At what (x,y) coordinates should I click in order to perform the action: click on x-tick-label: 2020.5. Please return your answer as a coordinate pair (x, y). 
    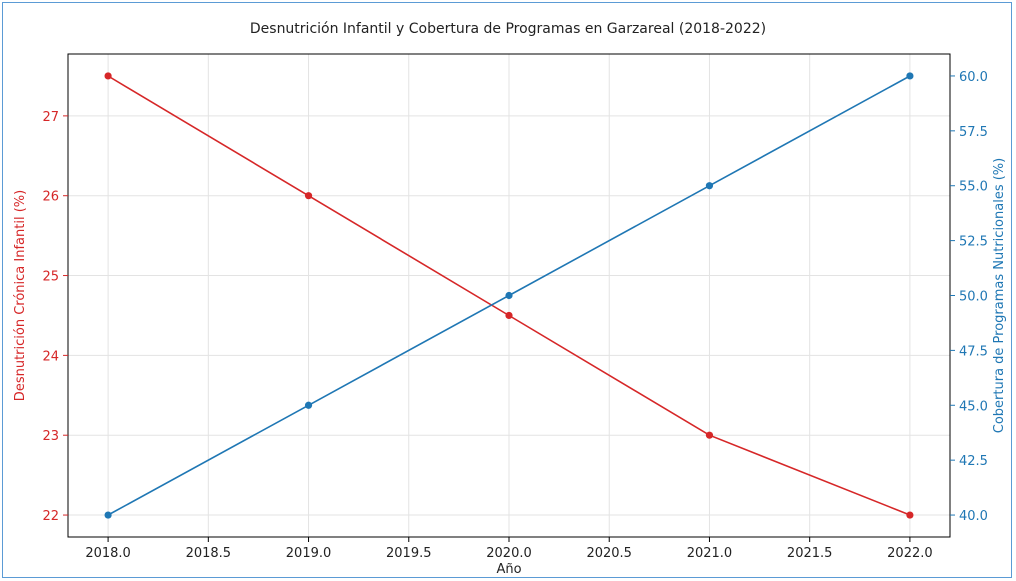
    Looking at the image, I should click on (609, 553).